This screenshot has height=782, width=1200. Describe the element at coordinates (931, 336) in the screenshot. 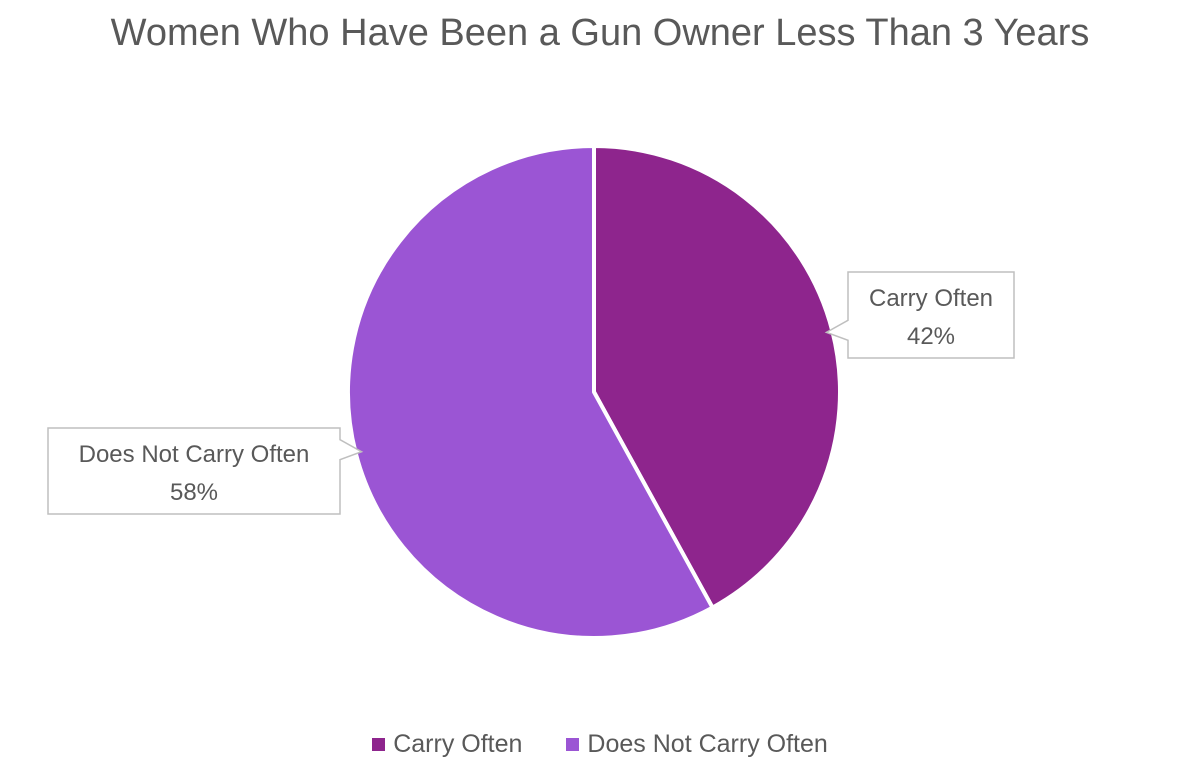

I see `data-label-value: 42%` at that location.